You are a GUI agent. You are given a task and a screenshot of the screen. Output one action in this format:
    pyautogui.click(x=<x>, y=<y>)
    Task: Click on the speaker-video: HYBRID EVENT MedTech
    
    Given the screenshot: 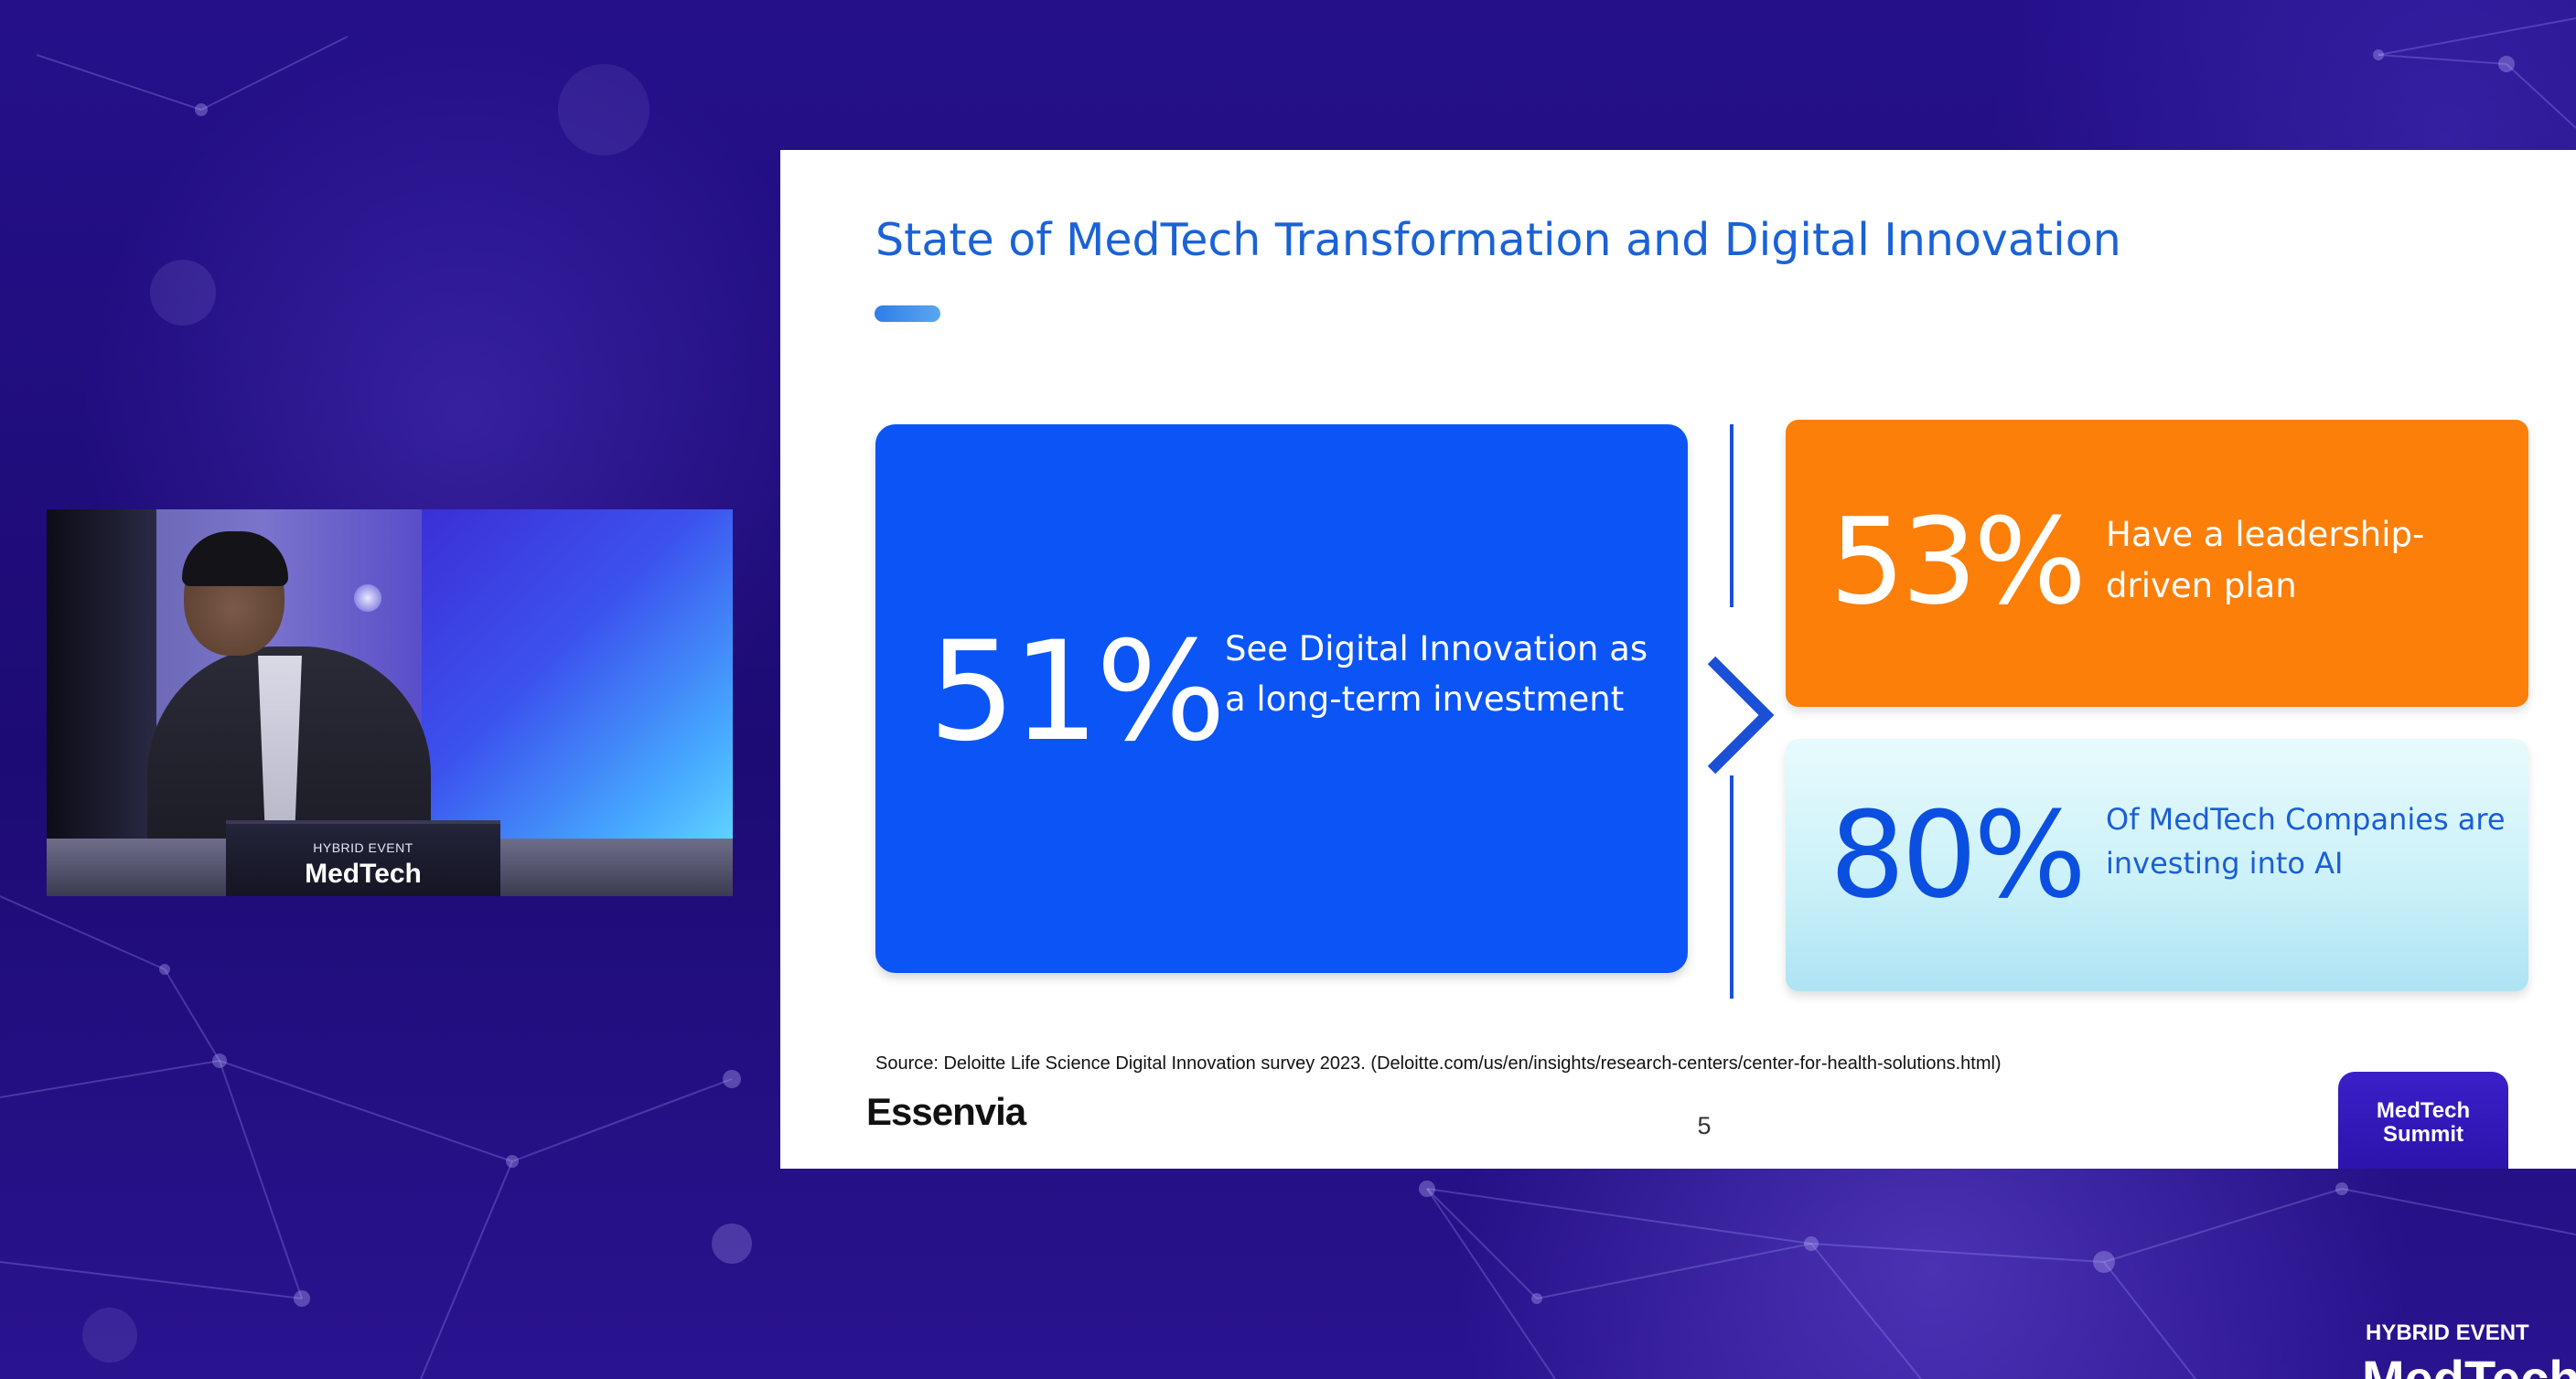 What is the action you would take?
    pyautogui.click(x=390, y=702)
    